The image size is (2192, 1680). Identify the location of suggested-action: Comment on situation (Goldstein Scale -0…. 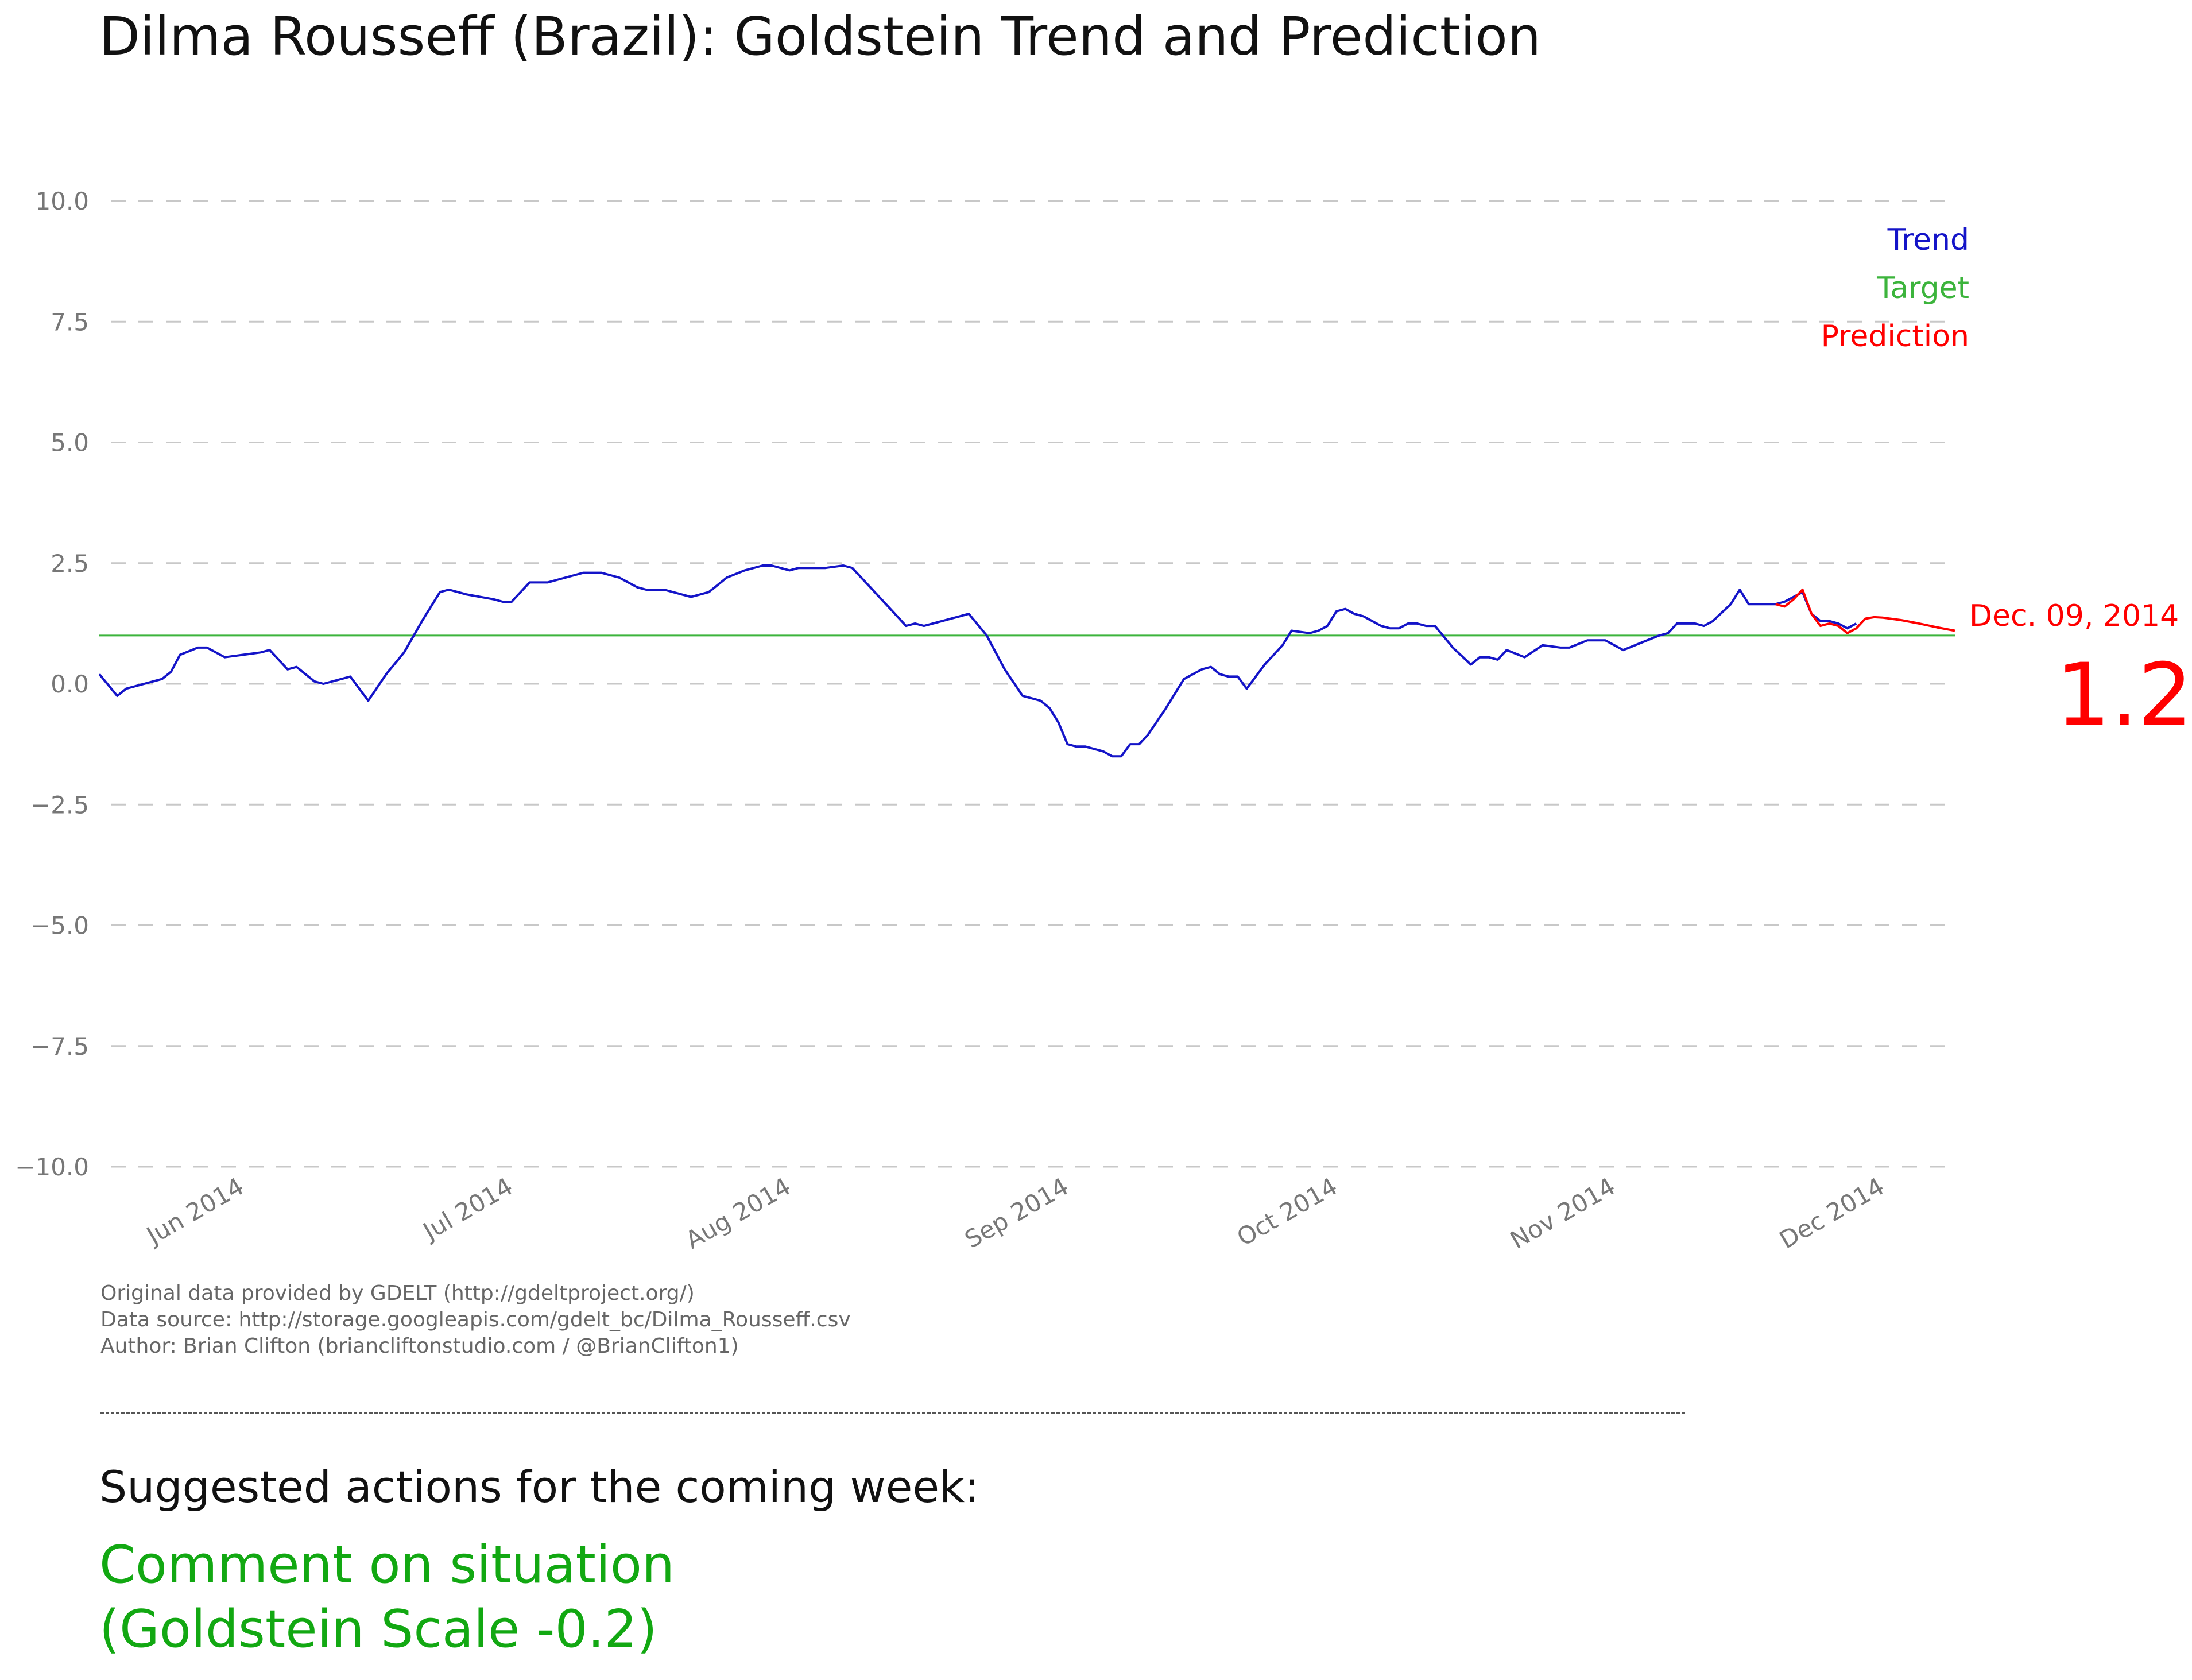
(387, 1597).